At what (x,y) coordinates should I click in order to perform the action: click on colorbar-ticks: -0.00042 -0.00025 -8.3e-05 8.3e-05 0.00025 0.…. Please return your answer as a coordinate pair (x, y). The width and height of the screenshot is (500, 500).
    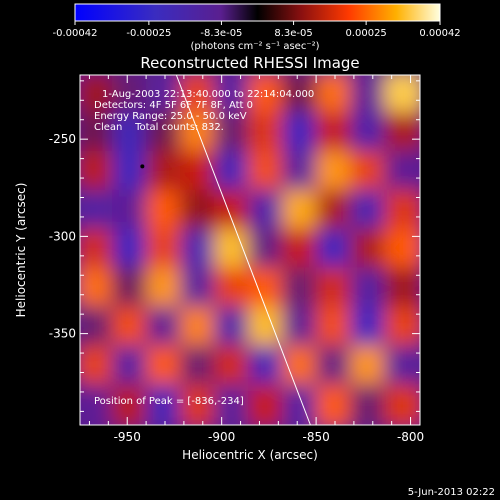
    Looking at the image, I should click on (257, 30).